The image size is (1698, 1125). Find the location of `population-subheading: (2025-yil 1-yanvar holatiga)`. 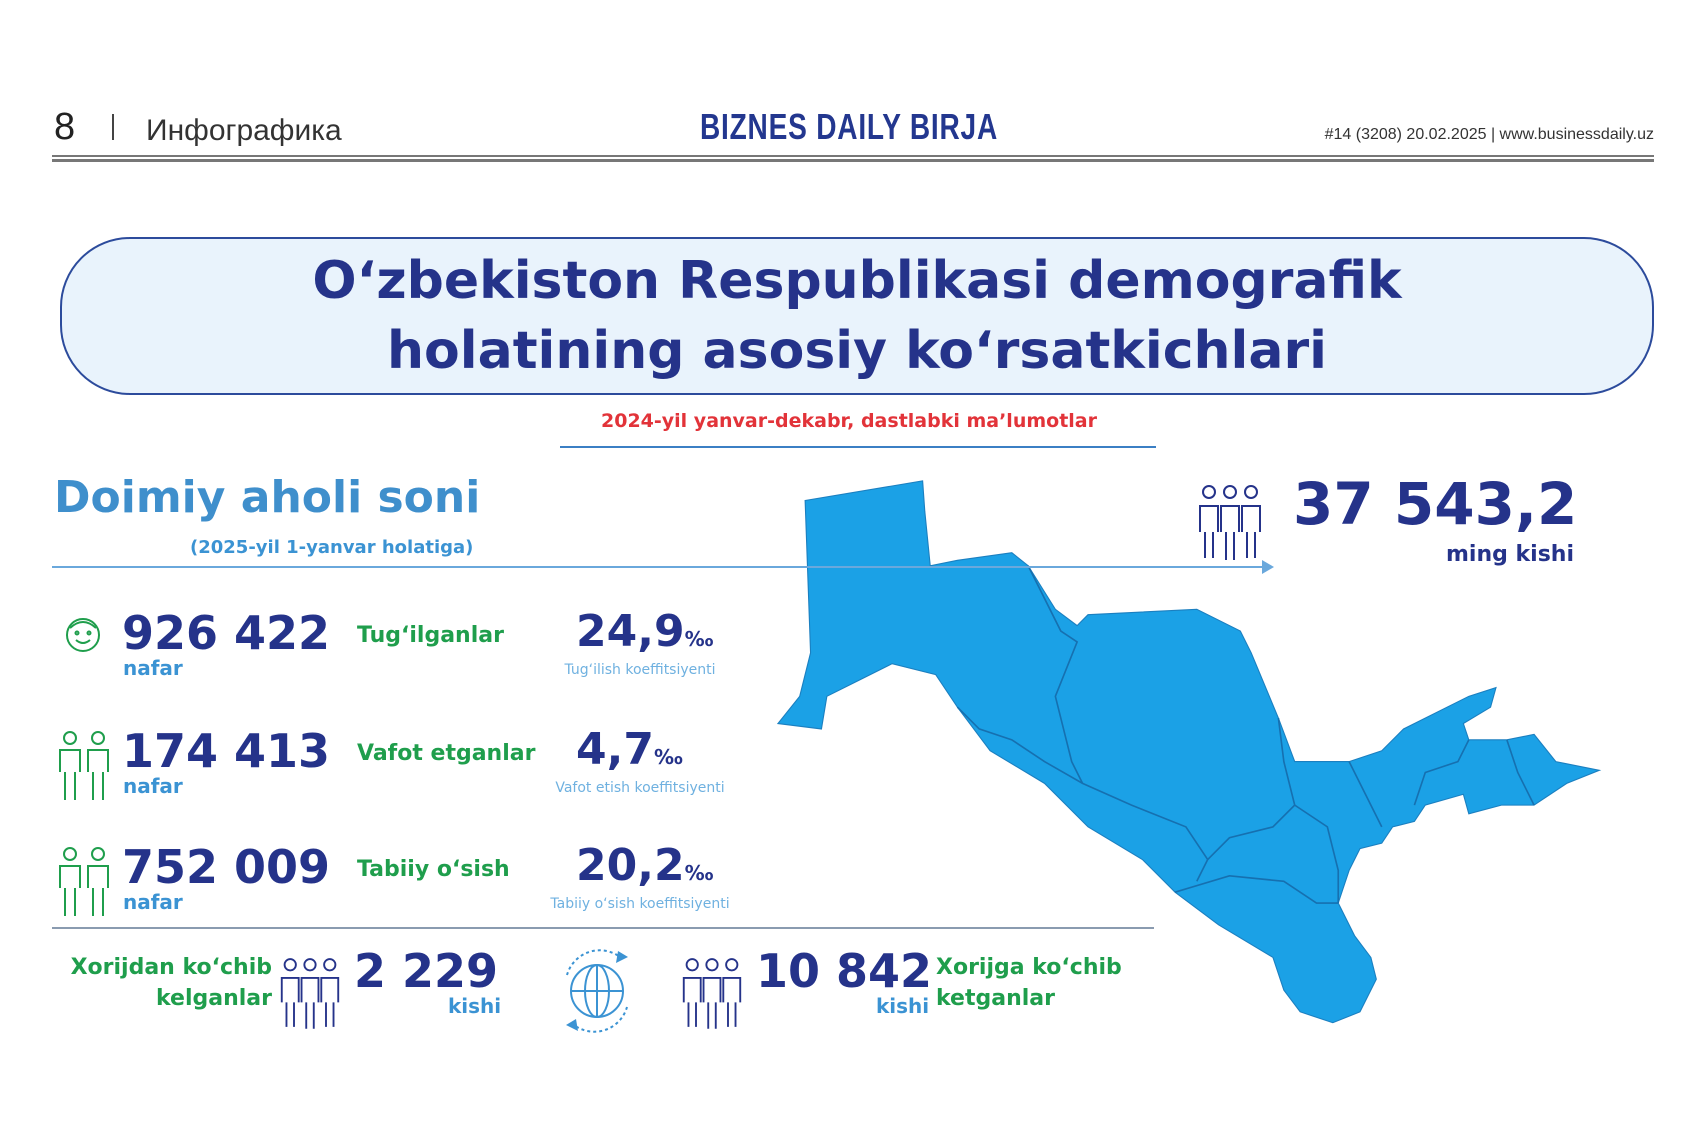

population-subheading: (2025-yil 1-yanvar holatiga) is located at coordinates (332, 547).